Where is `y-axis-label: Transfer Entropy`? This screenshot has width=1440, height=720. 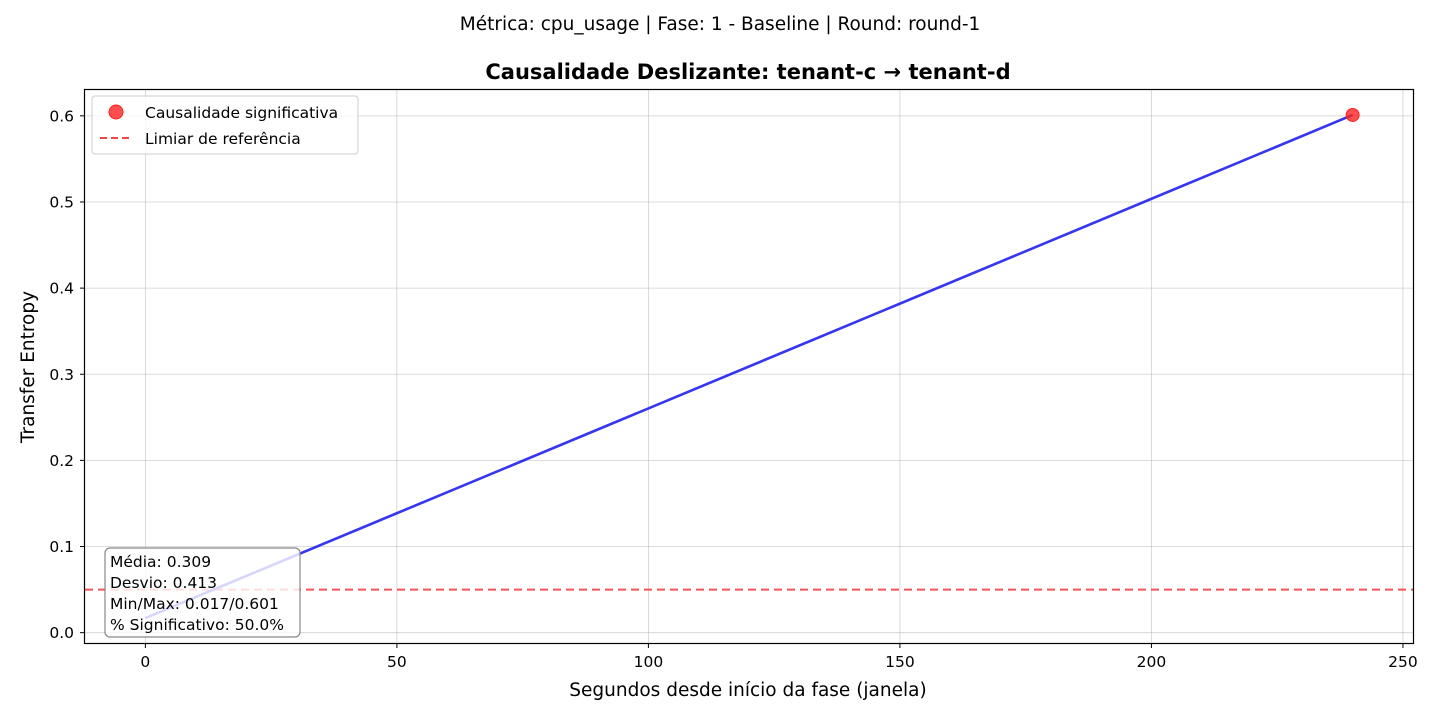
y-axis-label: Transfer Entropy is located at coordinates (28, 367).